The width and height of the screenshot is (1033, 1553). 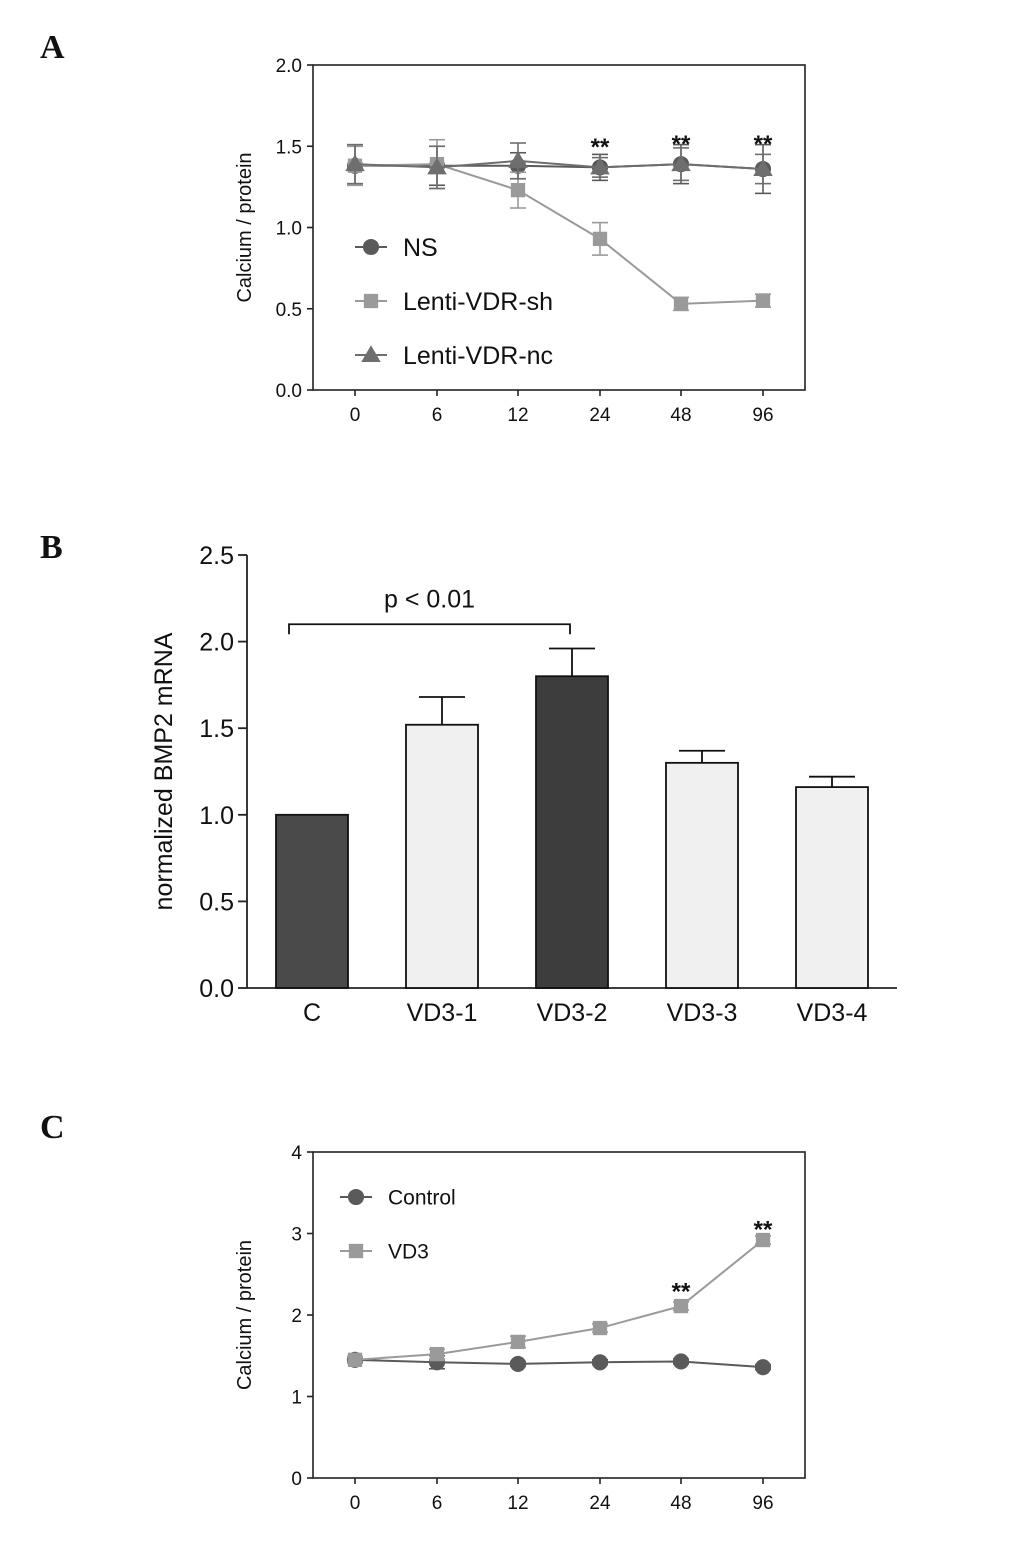 I want to click on panel-c-ytick-label: 2, so click(x=296, y=1316).